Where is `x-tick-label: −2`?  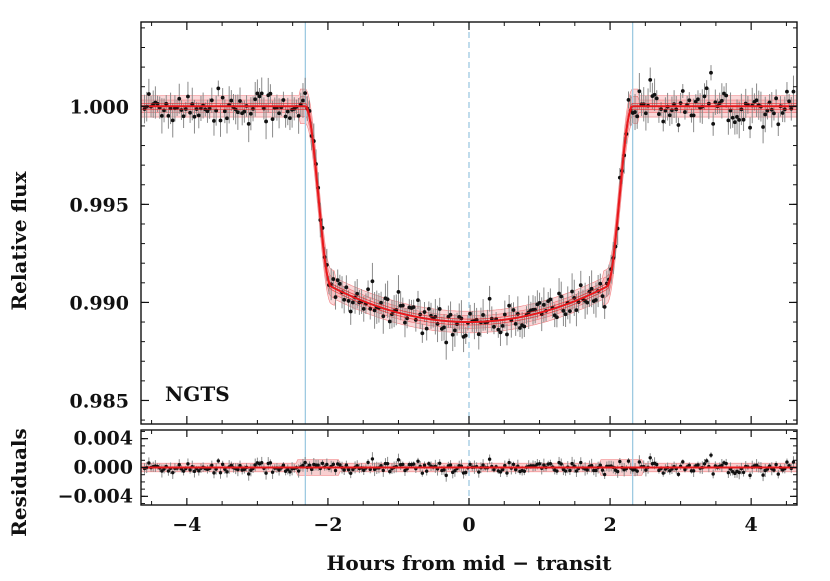
x-tick-label: −2 is located at coordinates (327, 525).